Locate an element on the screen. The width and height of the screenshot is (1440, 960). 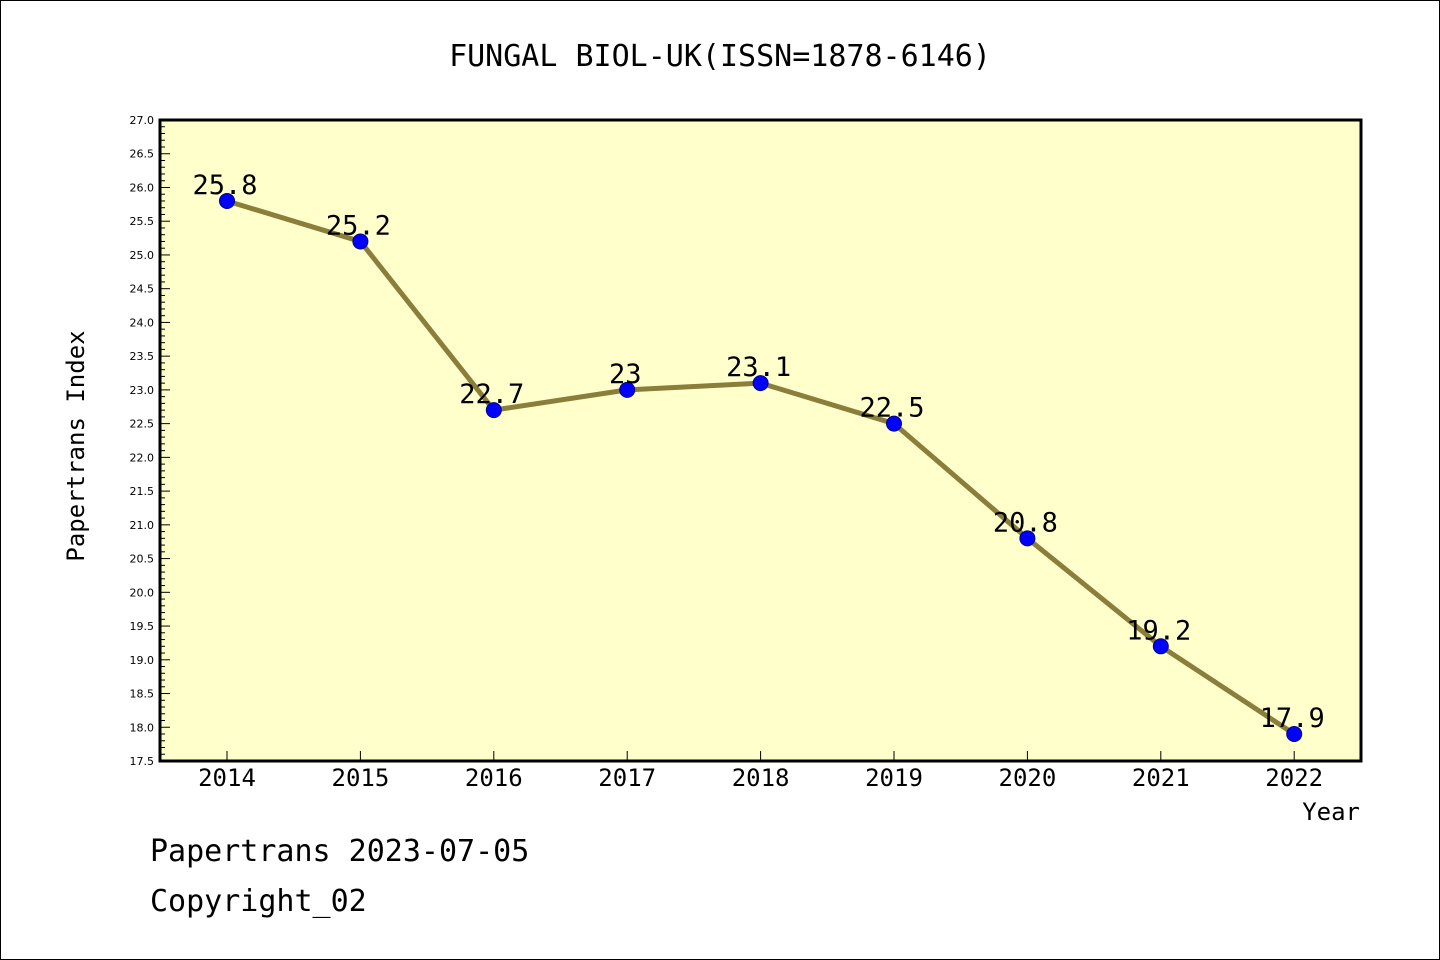
footer-copyright: Copyright_02 is located at coordinates (258, 901).